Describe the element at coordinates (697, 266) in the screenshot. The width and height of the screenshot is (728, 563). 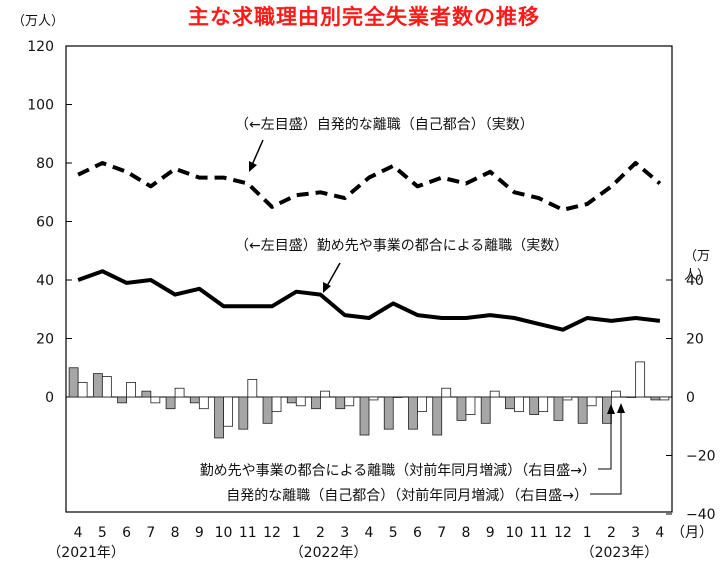
I see `right-axis-unit: （万人）` at that location.